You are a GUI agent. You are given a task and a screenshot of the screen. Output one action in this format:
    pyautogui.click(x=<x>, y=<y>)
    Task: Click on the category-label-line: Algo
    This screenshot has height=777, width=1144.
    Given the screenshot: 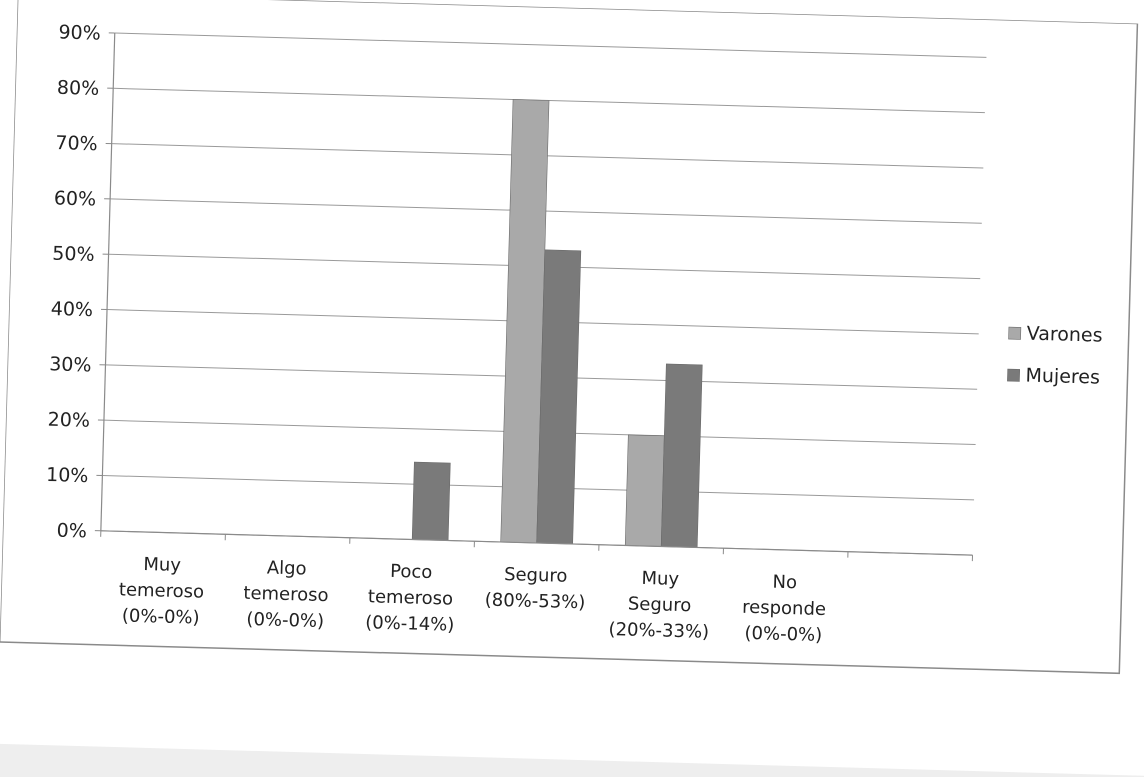 What is the action you would take?
    pyautogui.click(x=287, y=568)
    